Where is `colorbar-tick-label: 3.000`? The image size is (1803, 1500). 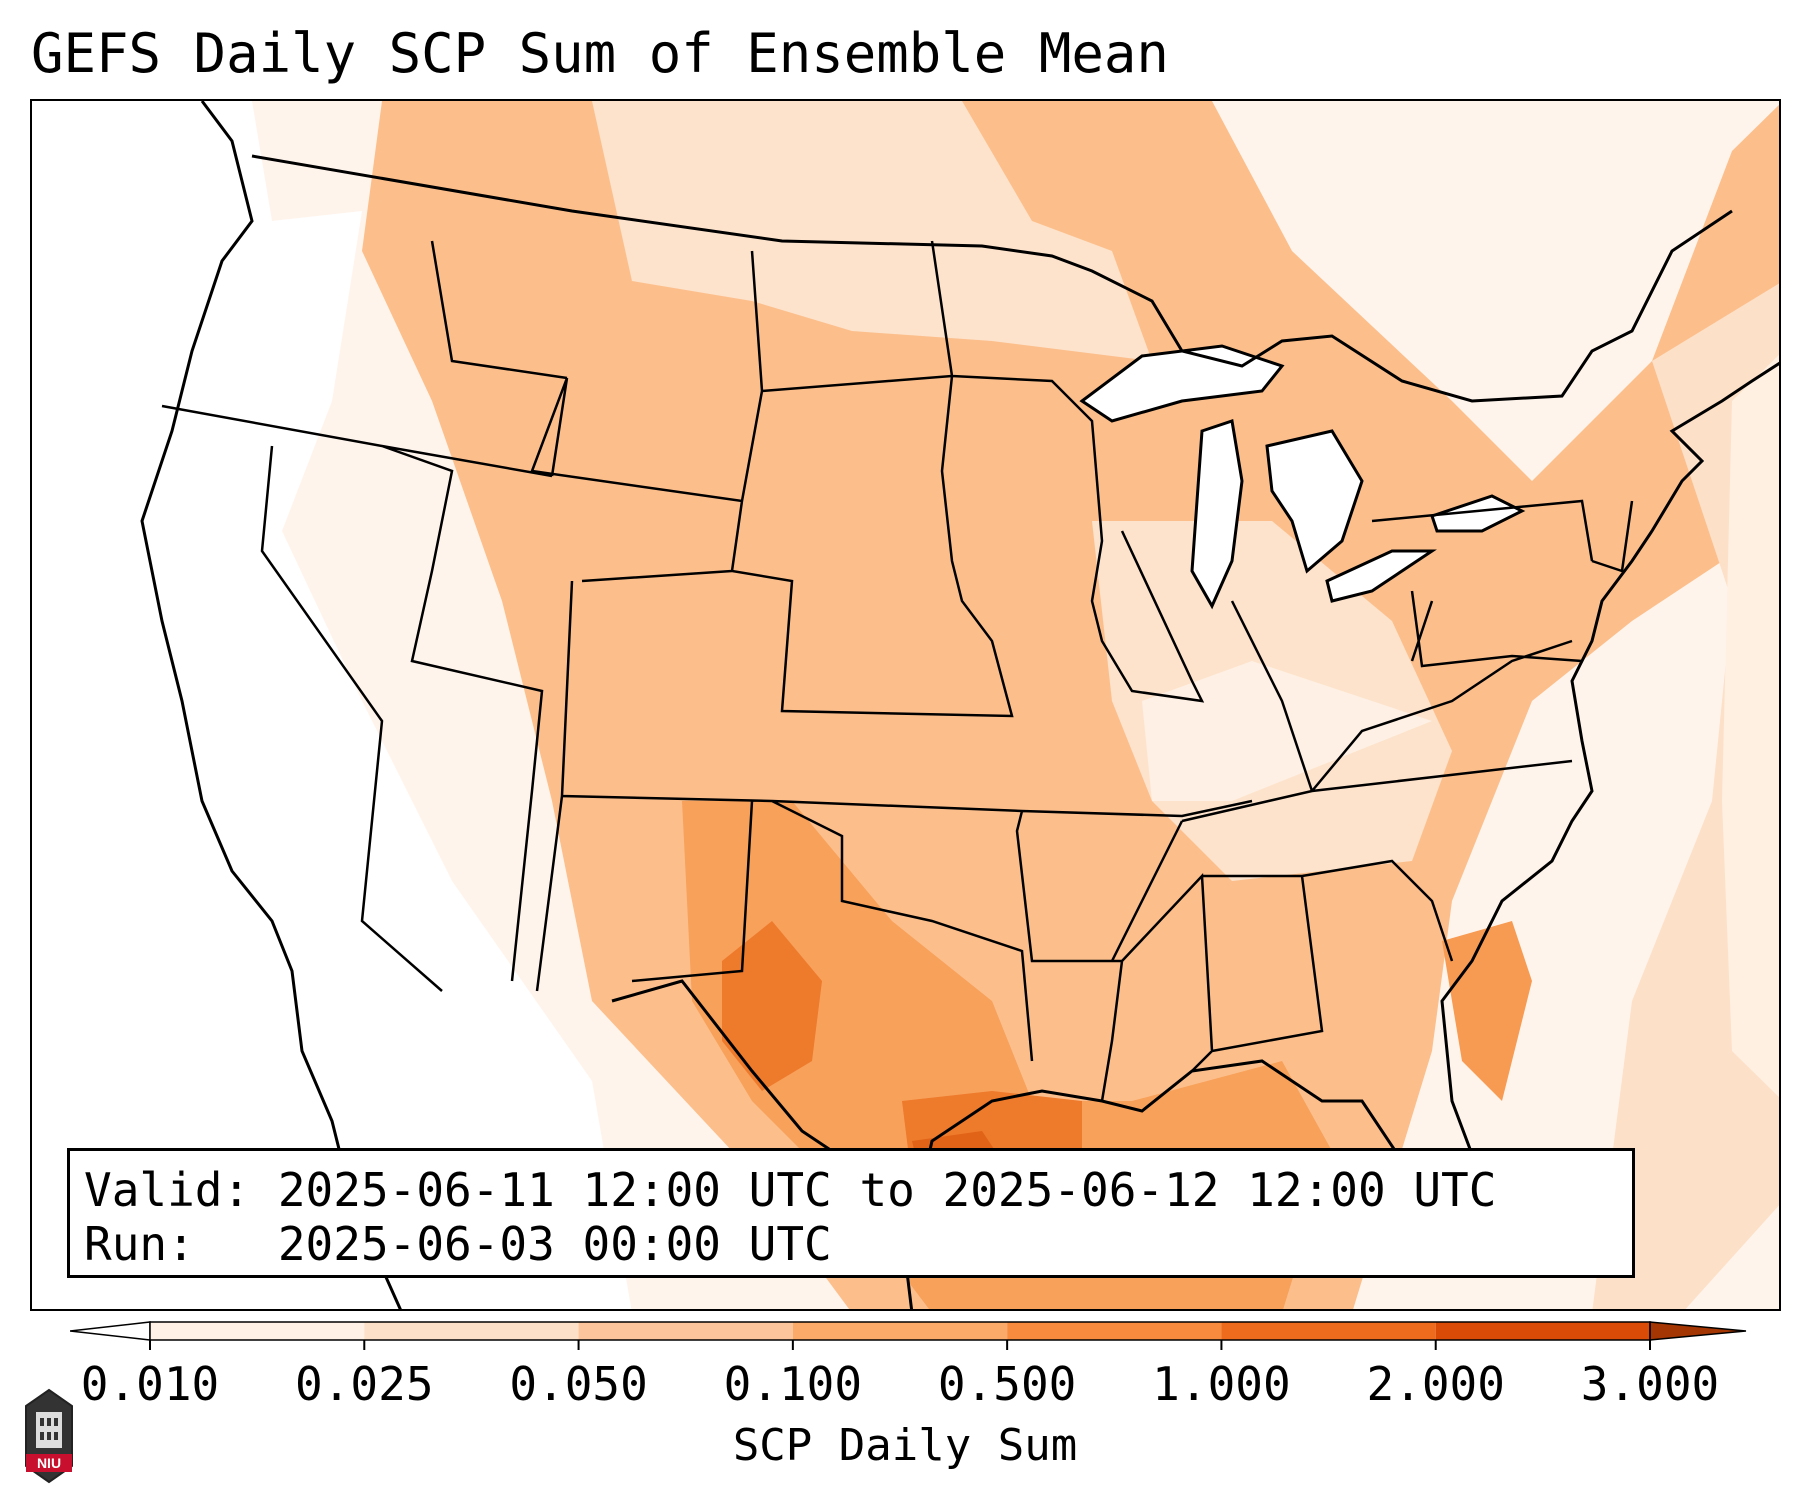 colorbar-tick-label: 3.000 is located at coordinates (1650, 1384).